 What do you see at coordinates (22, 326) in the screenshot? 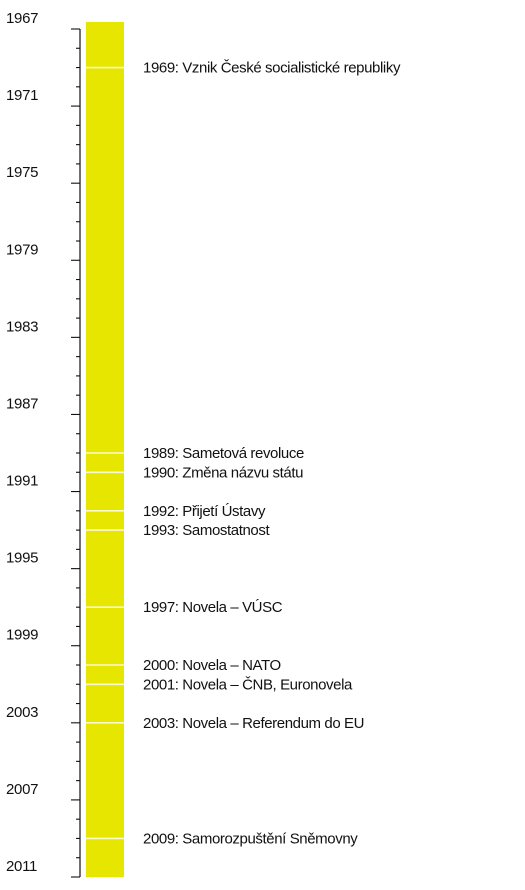
I see `year-label: 1983` at bounding box center [22, 326].